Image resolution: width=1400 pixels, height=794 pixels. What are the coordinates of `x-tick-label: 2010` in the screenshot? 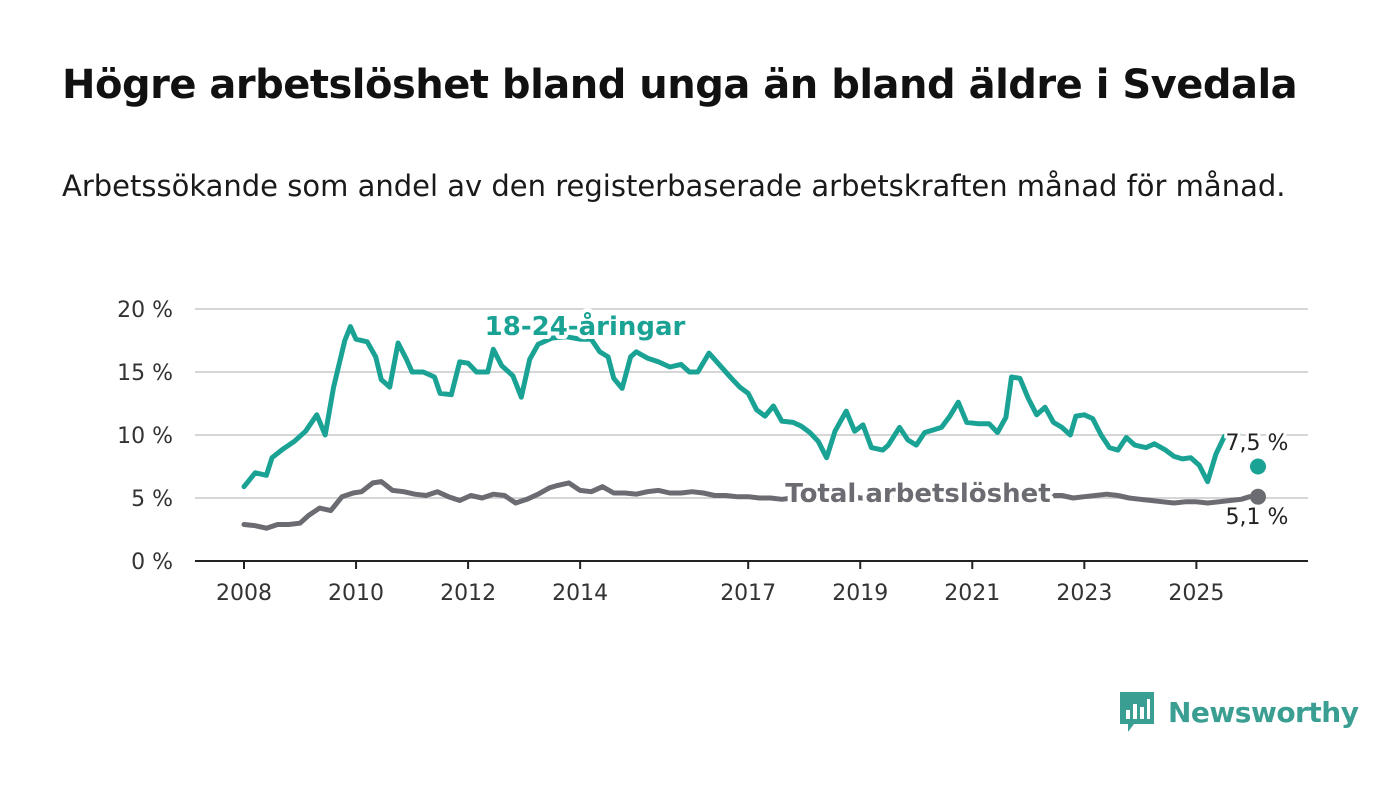 It's located at (356, 593).